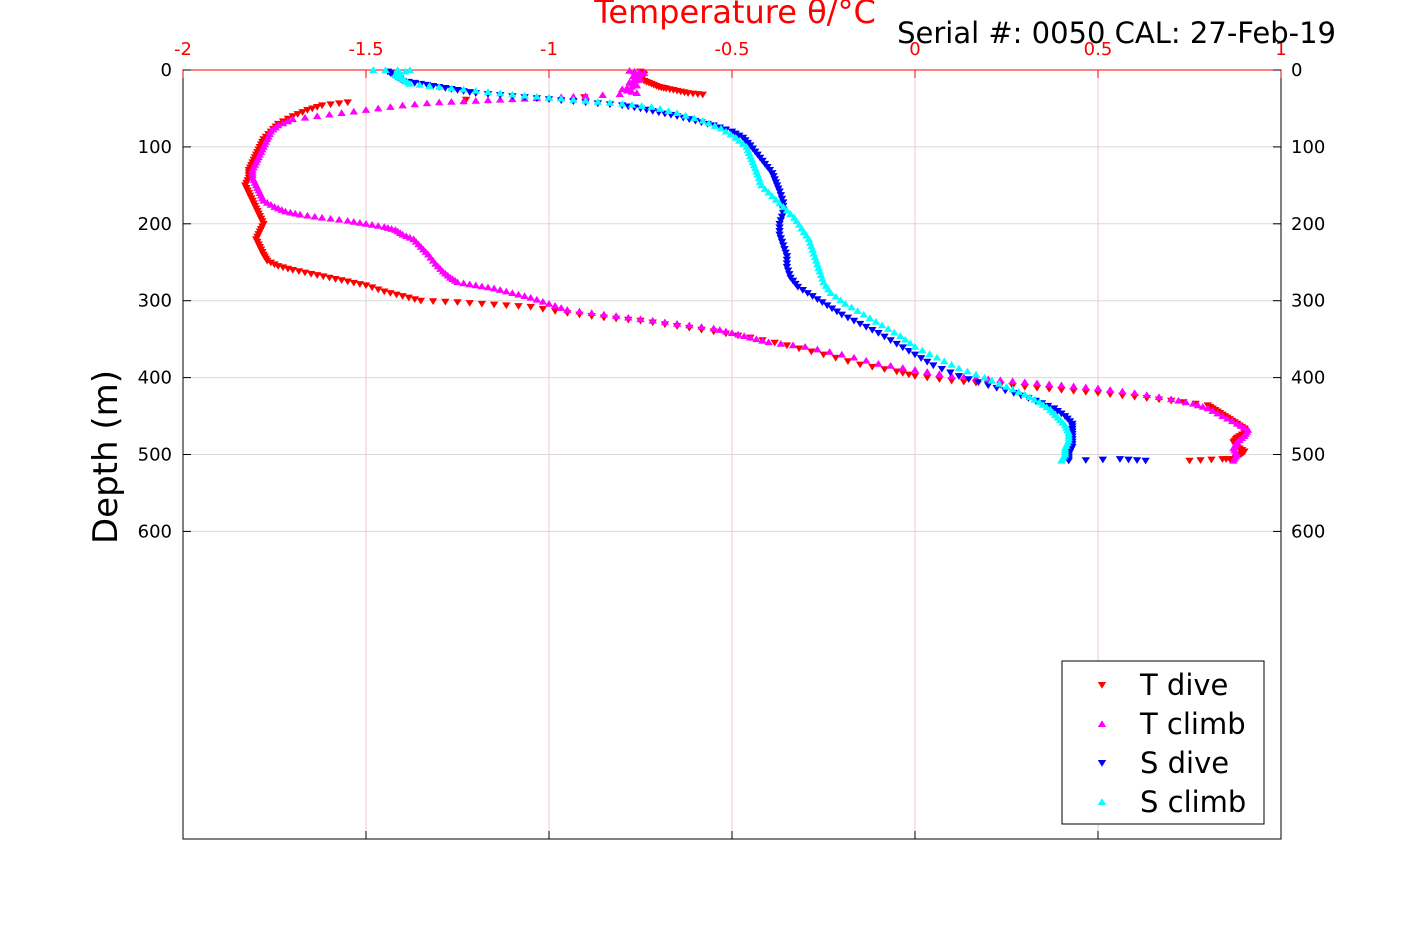 The width and height of the screenshot is (1417, 945). I want to click on legend: T dive T climb S dive S climb, so click(1163, 742).